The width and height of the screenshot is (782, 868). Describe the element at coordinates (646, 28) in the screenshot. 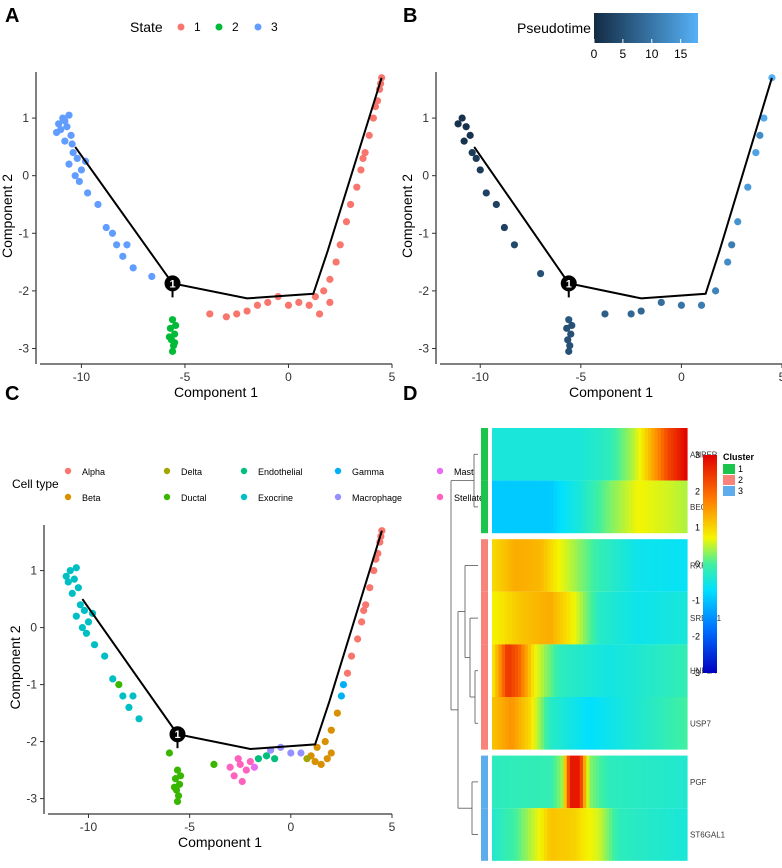

I see `pseudotime-colorbar` at that location.